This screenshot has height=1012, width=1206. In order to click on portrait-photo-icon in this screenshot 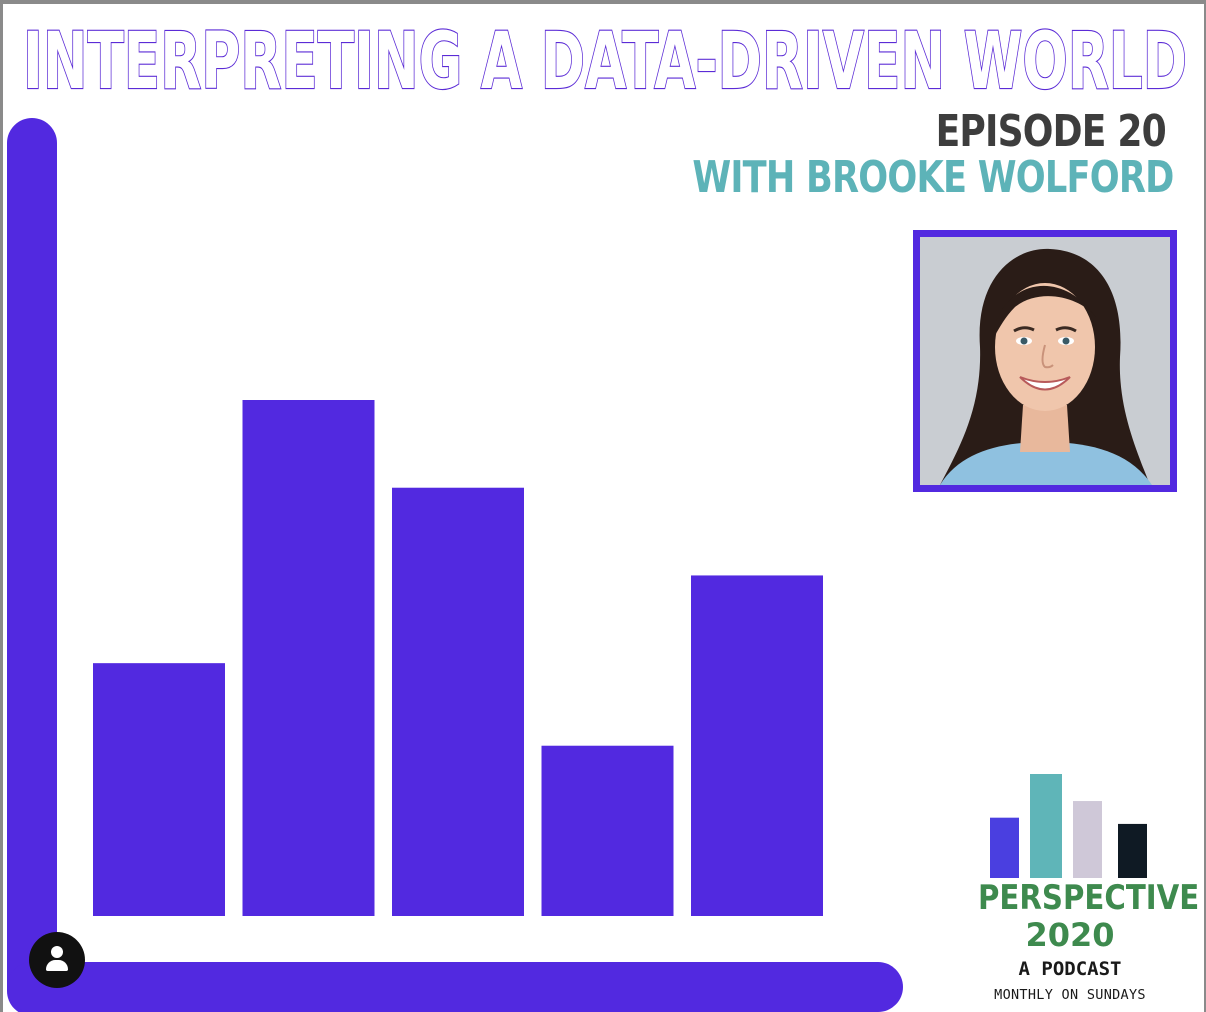, I will do `click(1045, 361)`.